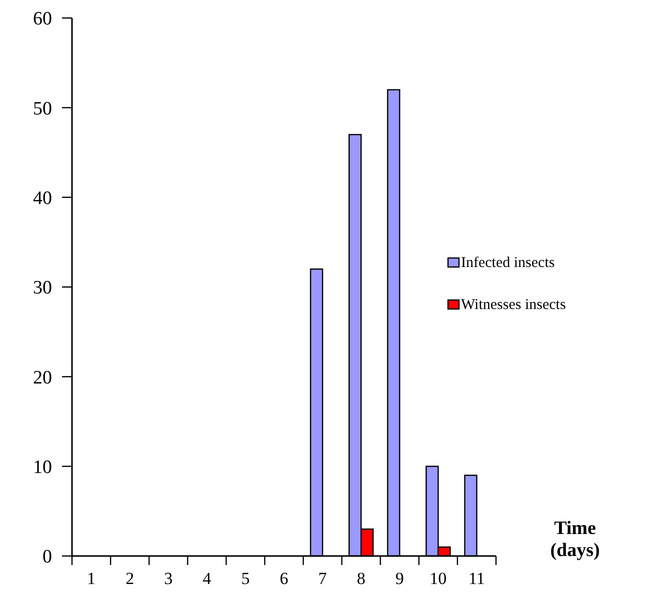 This screenshot has width=646, height=603. Describe the element at coordinates (575, 539) in the screenshot. I see `x-axis-title: Time (days)` at that location.